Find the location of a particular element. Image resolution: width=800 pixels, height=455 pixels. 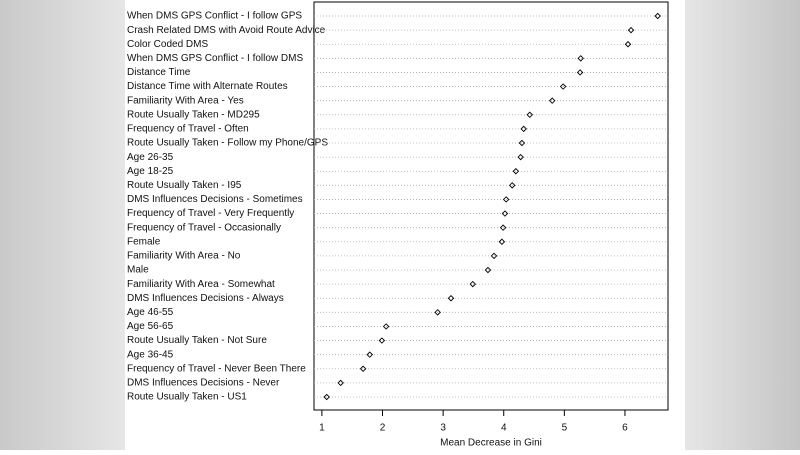

y-tick-label: DMS Influences Decisions - Always is located at coordinates (205, 298).